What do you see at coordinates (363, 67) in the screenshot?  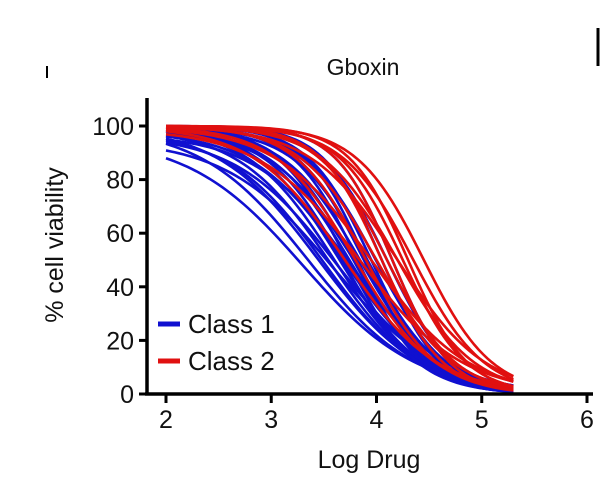 I see `chart-title: Gboxin` at bounding box center [363, 67].